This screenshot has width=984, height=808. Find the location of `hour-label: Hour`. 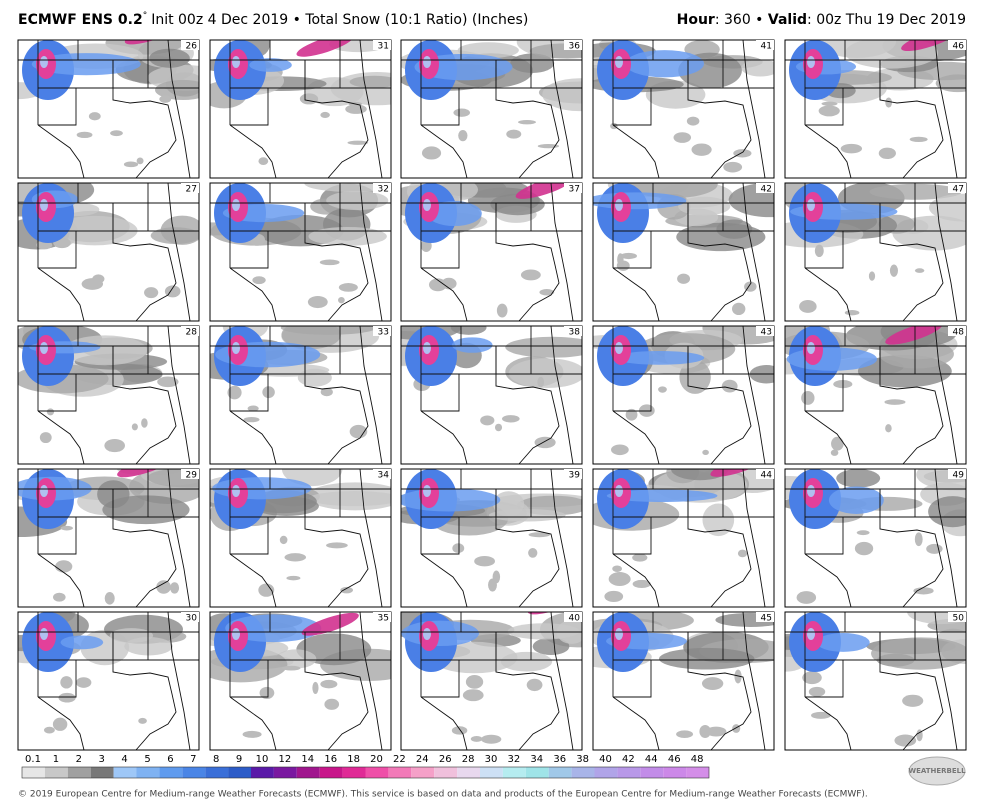

hour-label: Hour is located at coordinates (696, 20).